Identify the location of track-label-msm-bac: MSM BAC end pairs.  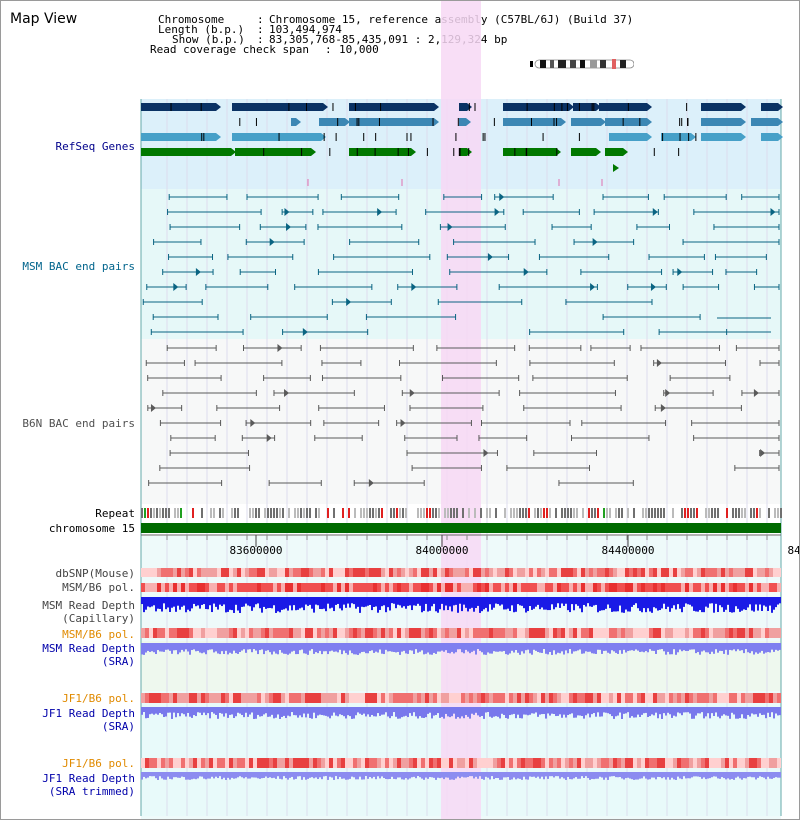
(78, 266).